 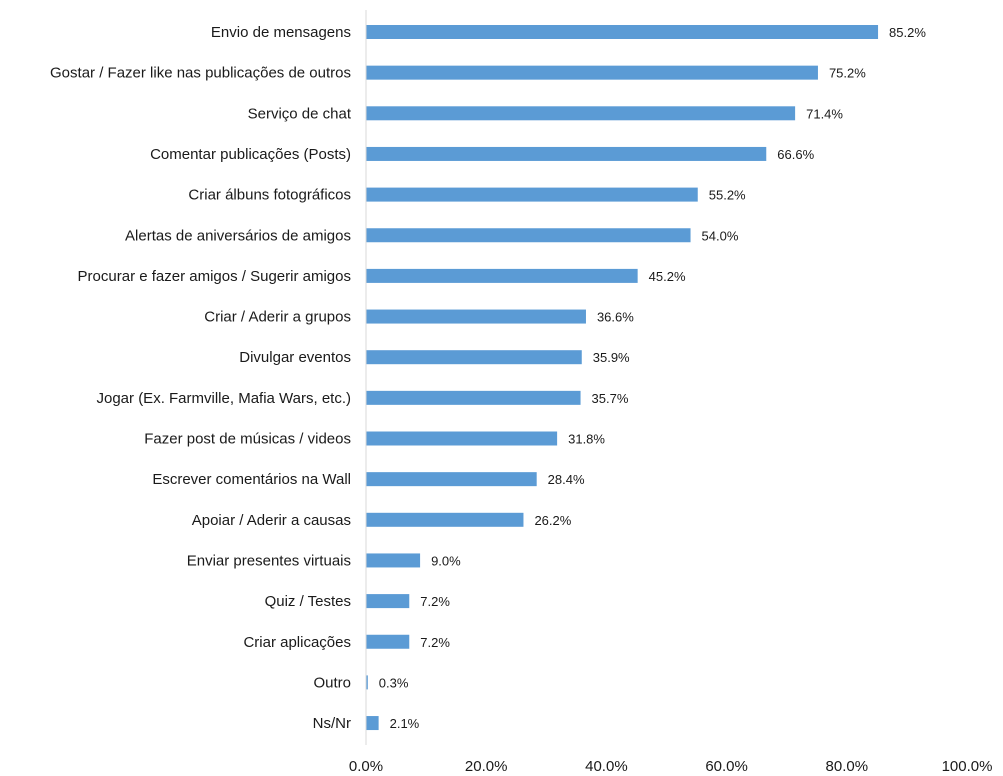 What do you see at coordinates (720, 235) in the screenshot?
I see `value-label: 54.0%` at bounding box center [720, 235].